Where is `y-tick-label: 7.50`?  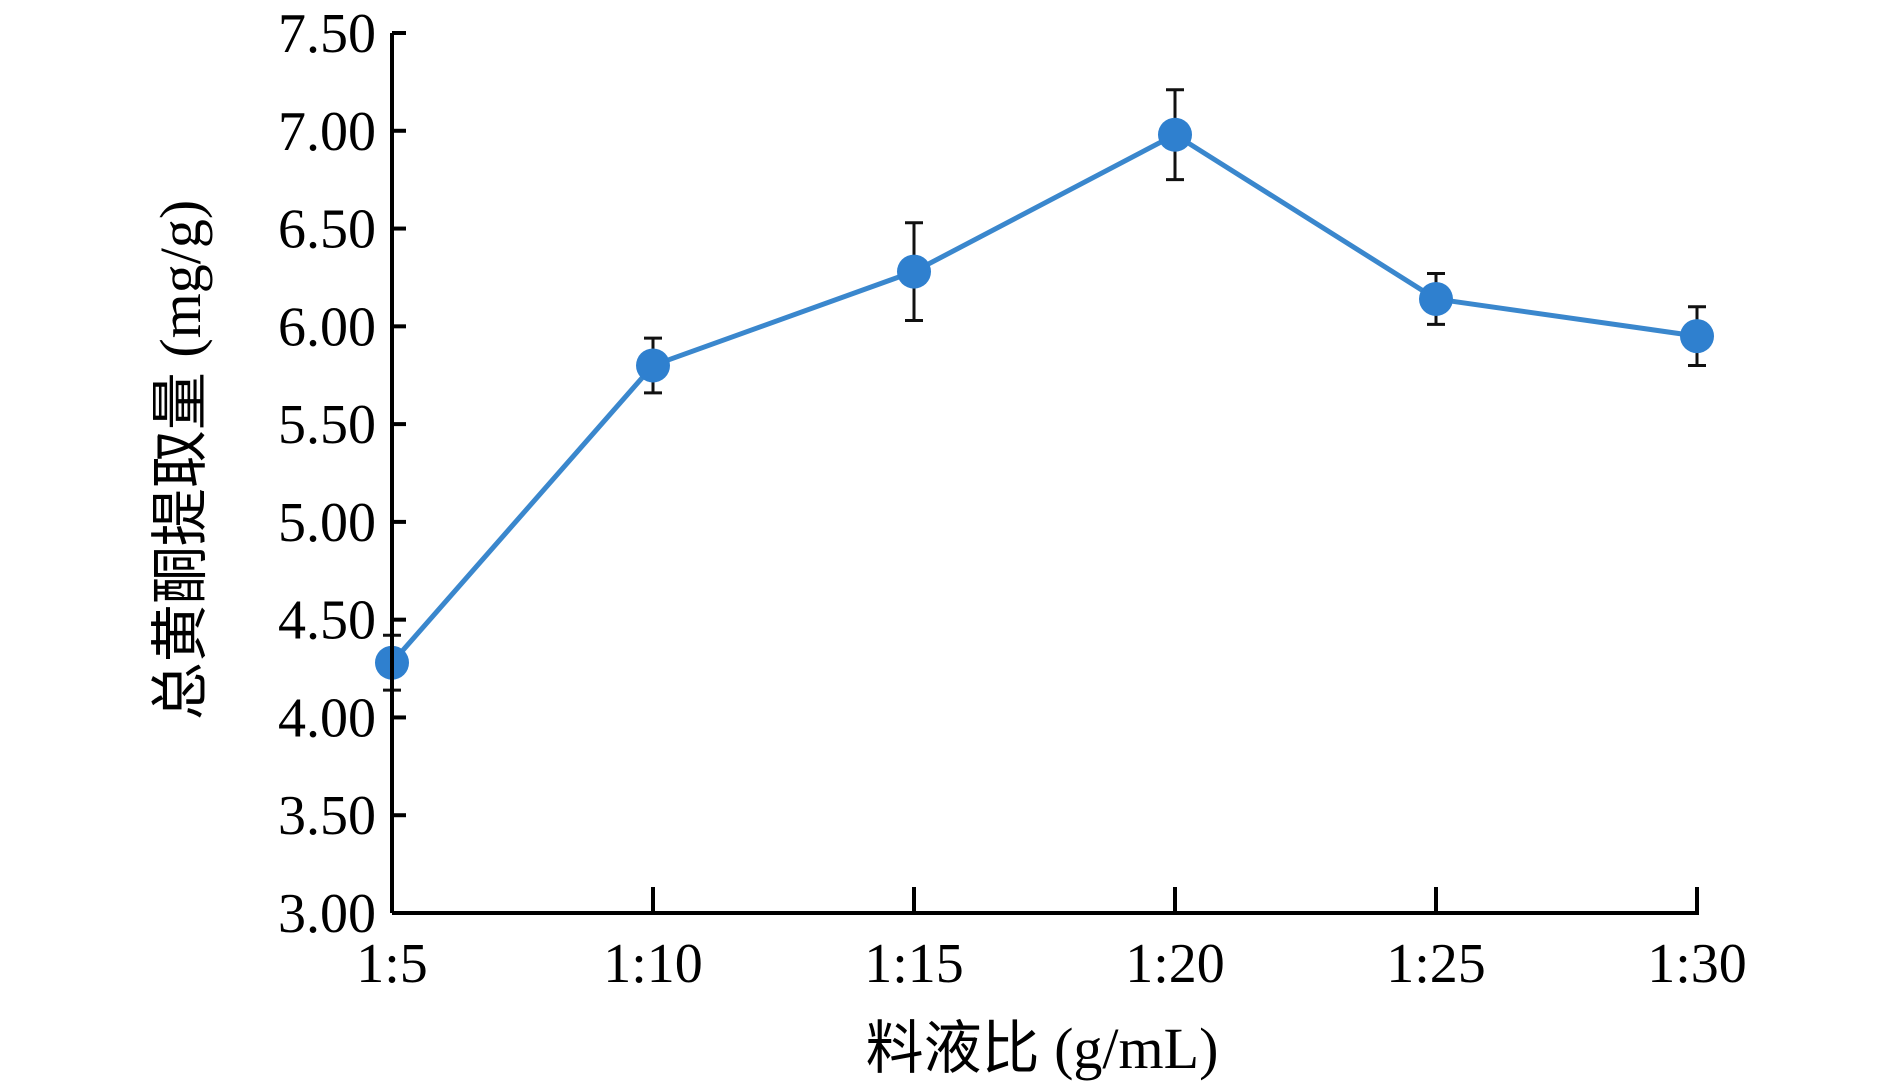
y-tick-label: 7.50 is located at coordinates (327, 34).